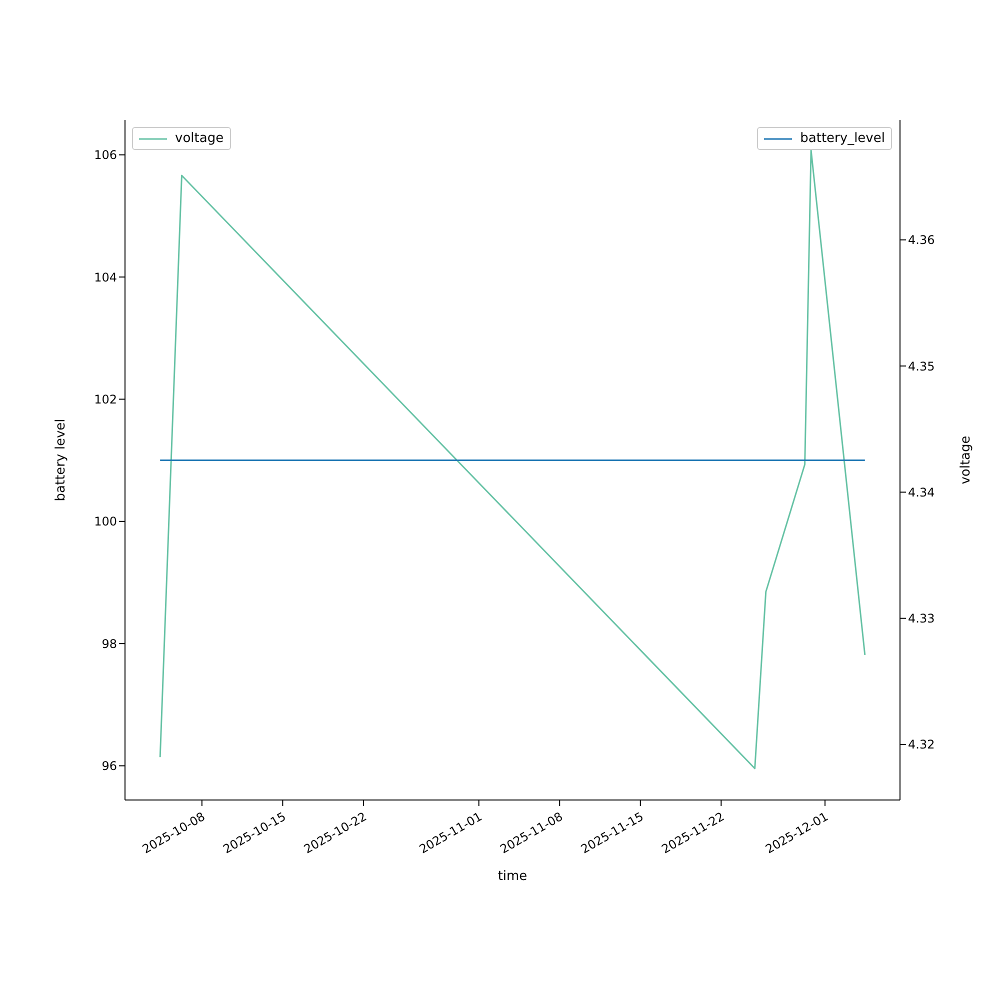  What do you see at coordinates (921, 619) in the screenshot?
I see `y2-tick-label: 4.33` at bounding box center [921, 619].